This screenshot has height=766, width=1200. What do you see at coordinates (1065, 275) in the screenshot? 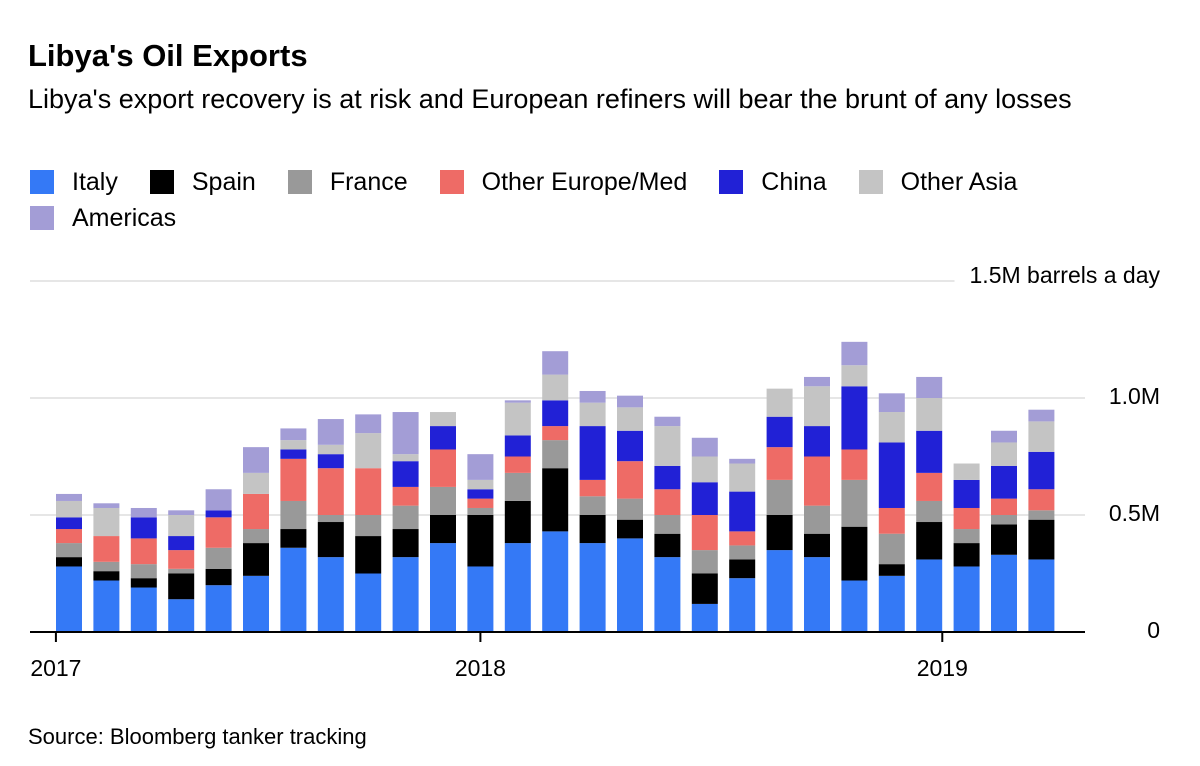
I see `y-tick-label: 1.5M barrels a day` at bounding box center [1065, 275].